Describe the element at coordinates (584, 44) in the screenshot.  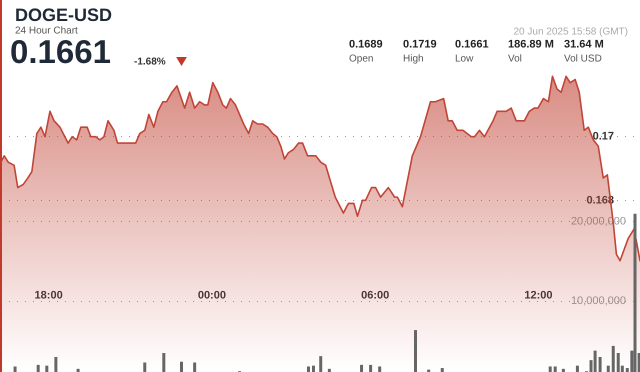
I see `annotation: 31.64 M` at that location.